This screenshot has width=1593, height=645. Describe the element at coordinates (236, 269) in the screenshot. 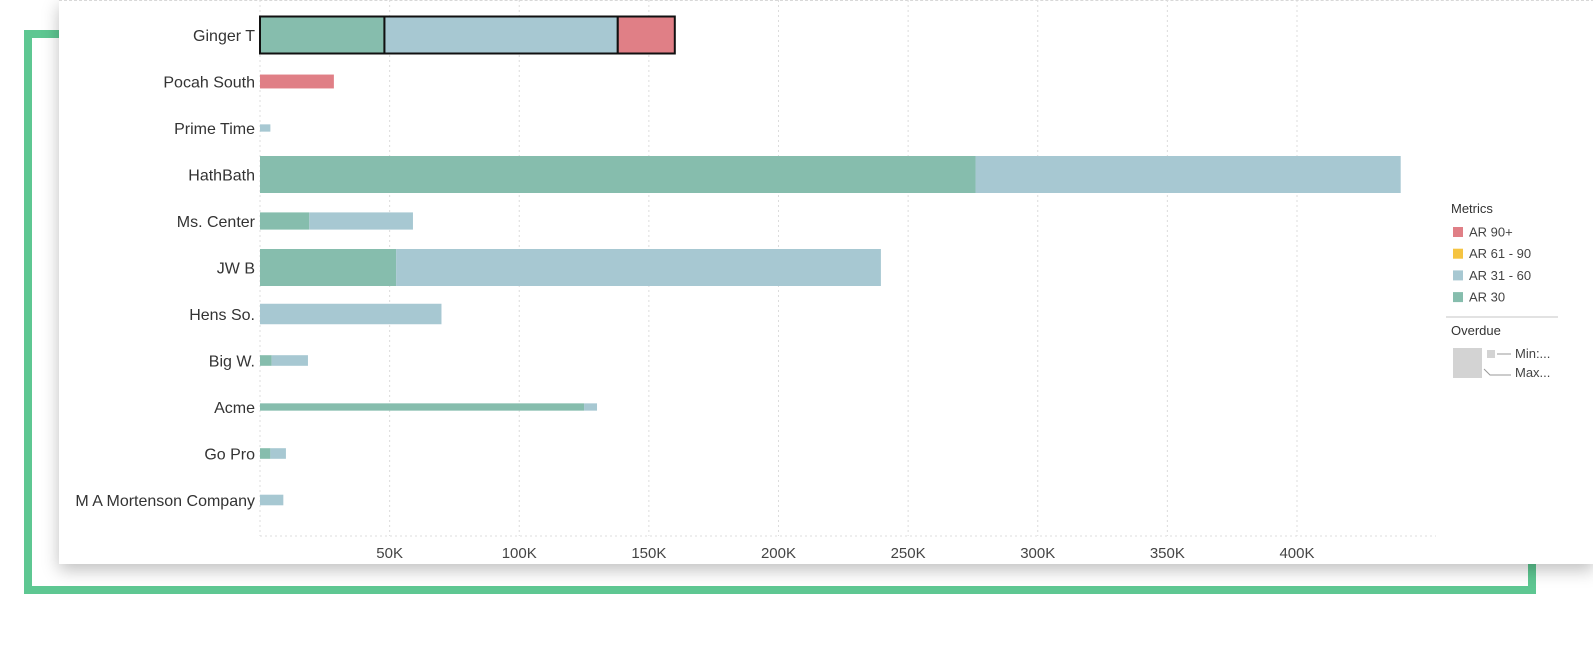

I see `category-label: JW B` at that location.